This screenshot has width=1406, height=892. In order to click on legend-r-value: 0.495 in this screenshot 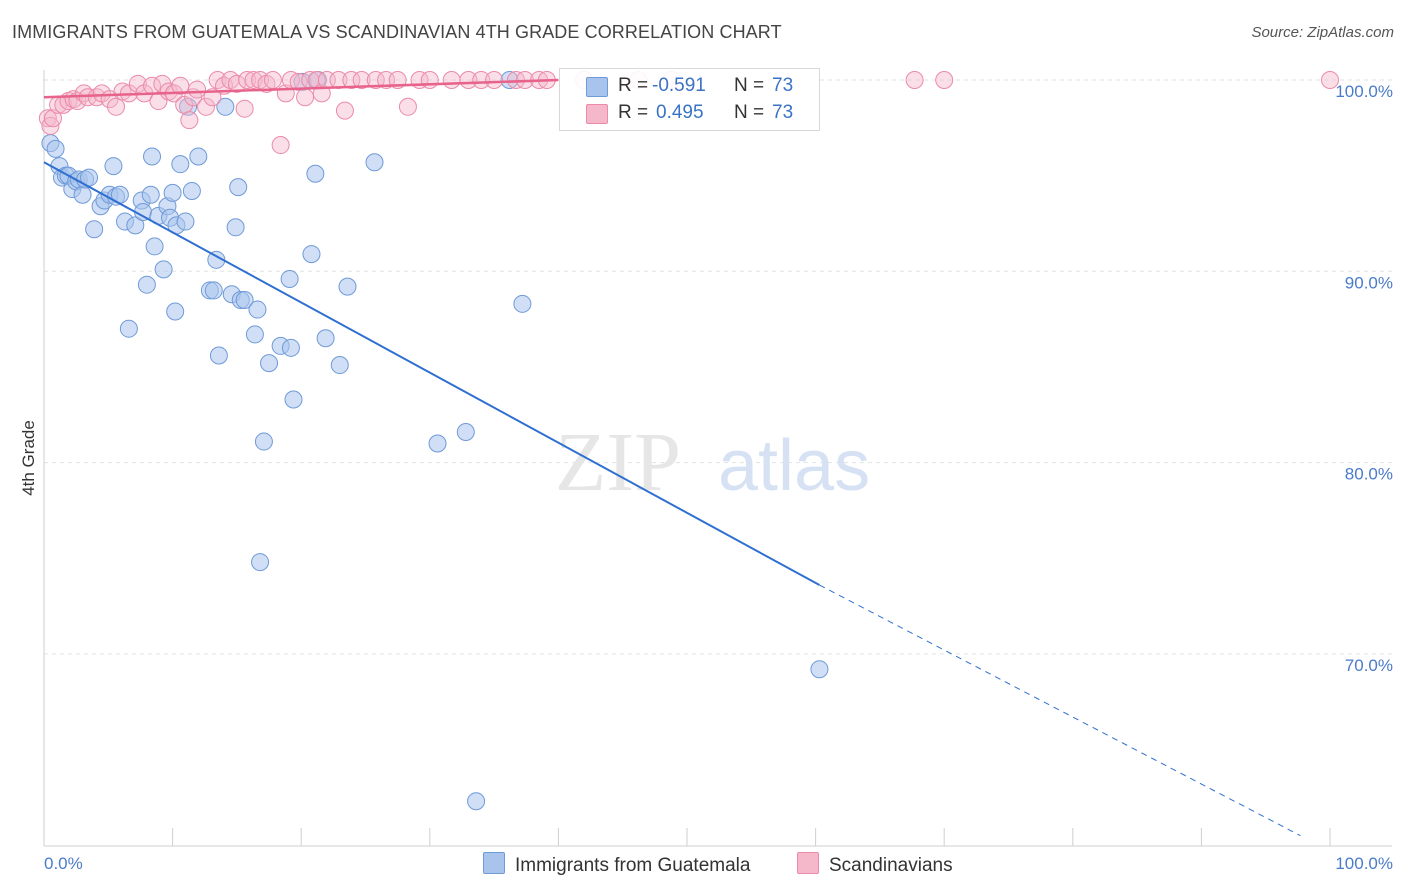, I will do `click(680, 112)`.